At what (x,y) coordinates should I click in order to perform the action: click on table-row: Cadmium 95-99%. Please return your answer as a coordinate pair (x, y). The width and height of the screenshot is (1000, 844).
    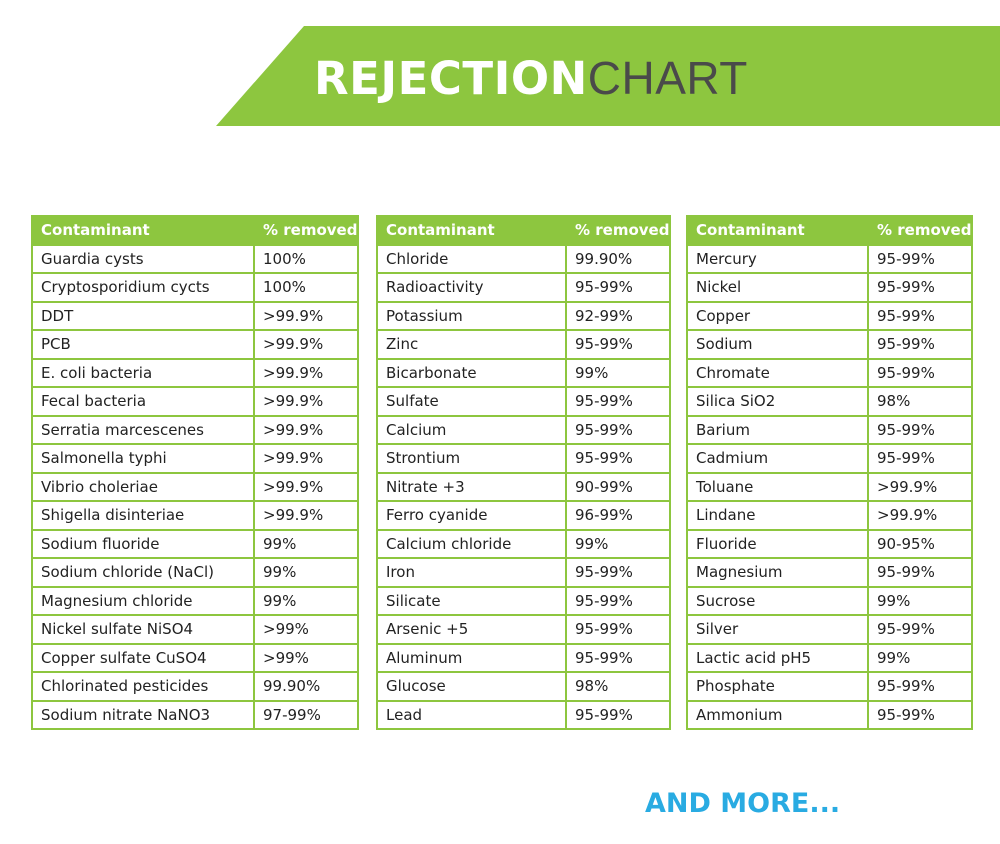
    Looking at the image, I should click on (830, 458).